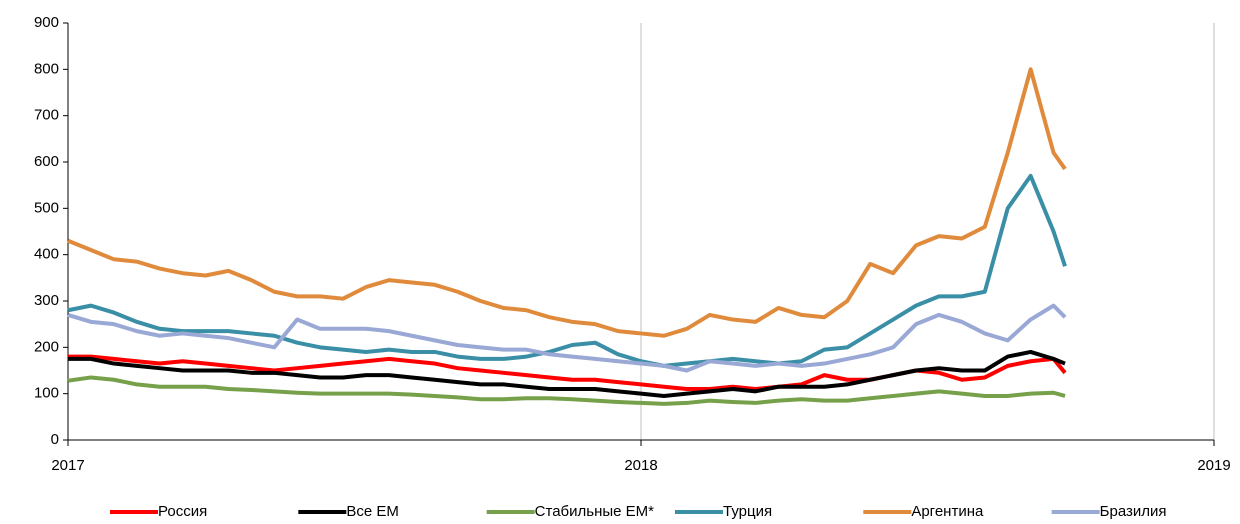  I want to click on legend-label: Бразилия, so click(1133, 511).